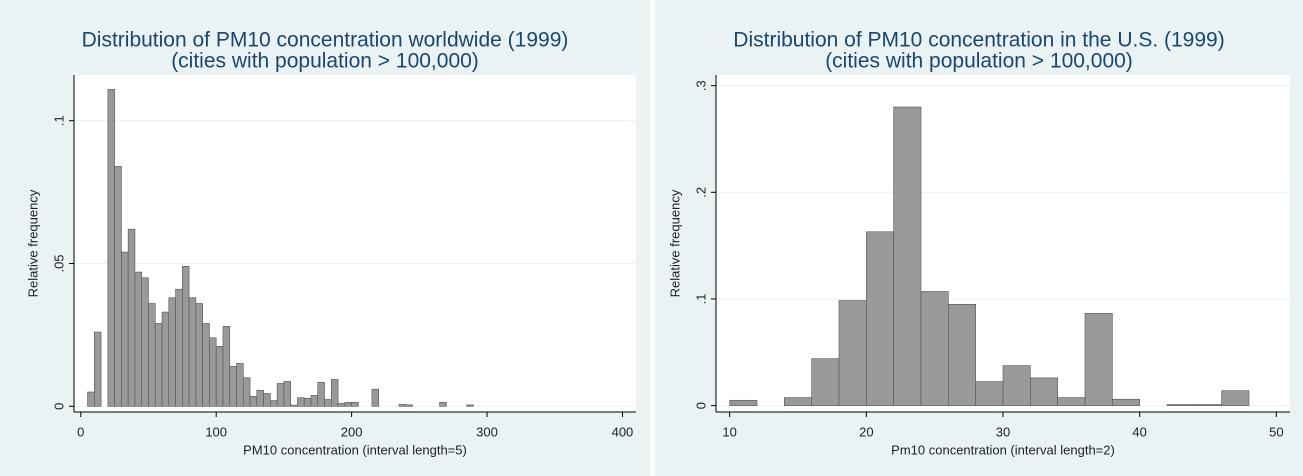 The height and width of the screenshot is (476, 1303). What do you see at coordinates (1276, 431) in the screenshot?
I see `x-tick-label: 50` at bounding box center [1276, 431].